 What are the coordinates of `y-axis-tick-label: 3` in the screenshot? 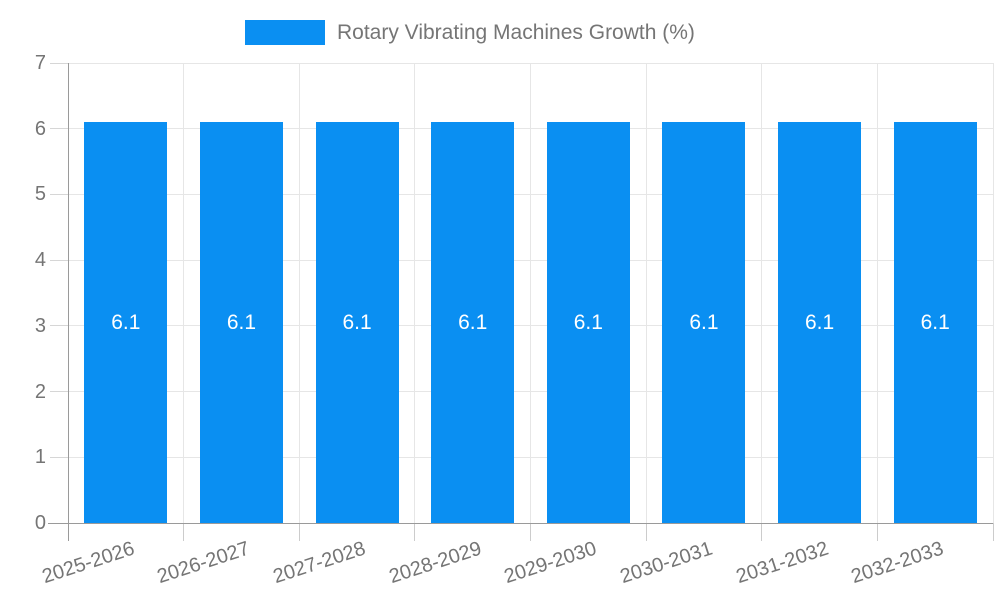 It's located at (40, 325).